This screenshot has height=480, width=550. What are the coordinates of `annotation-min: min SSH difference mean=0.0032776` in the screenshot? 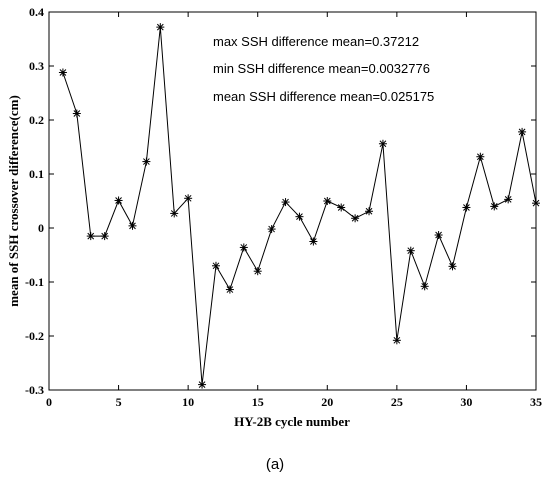 It's located at (321, 68).